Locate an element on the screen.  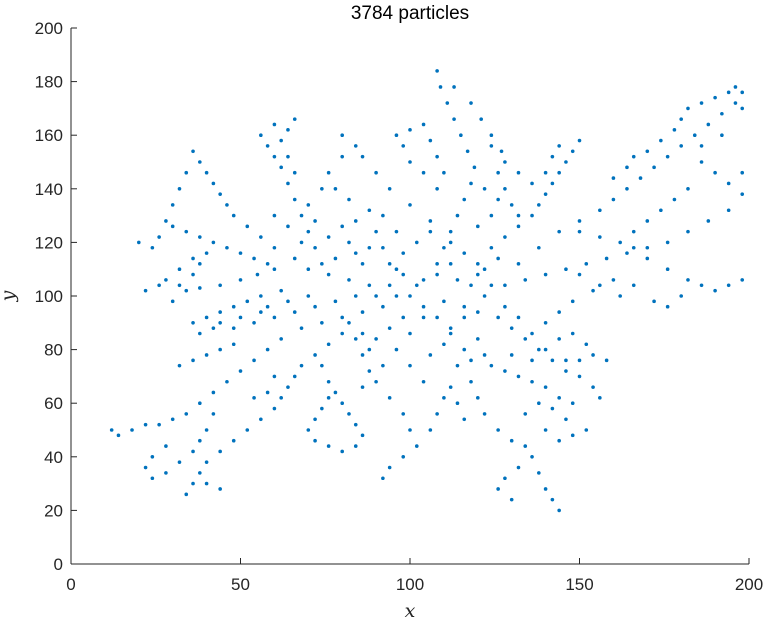
y-tick-label: 160 is located at coordinates (49, 135).